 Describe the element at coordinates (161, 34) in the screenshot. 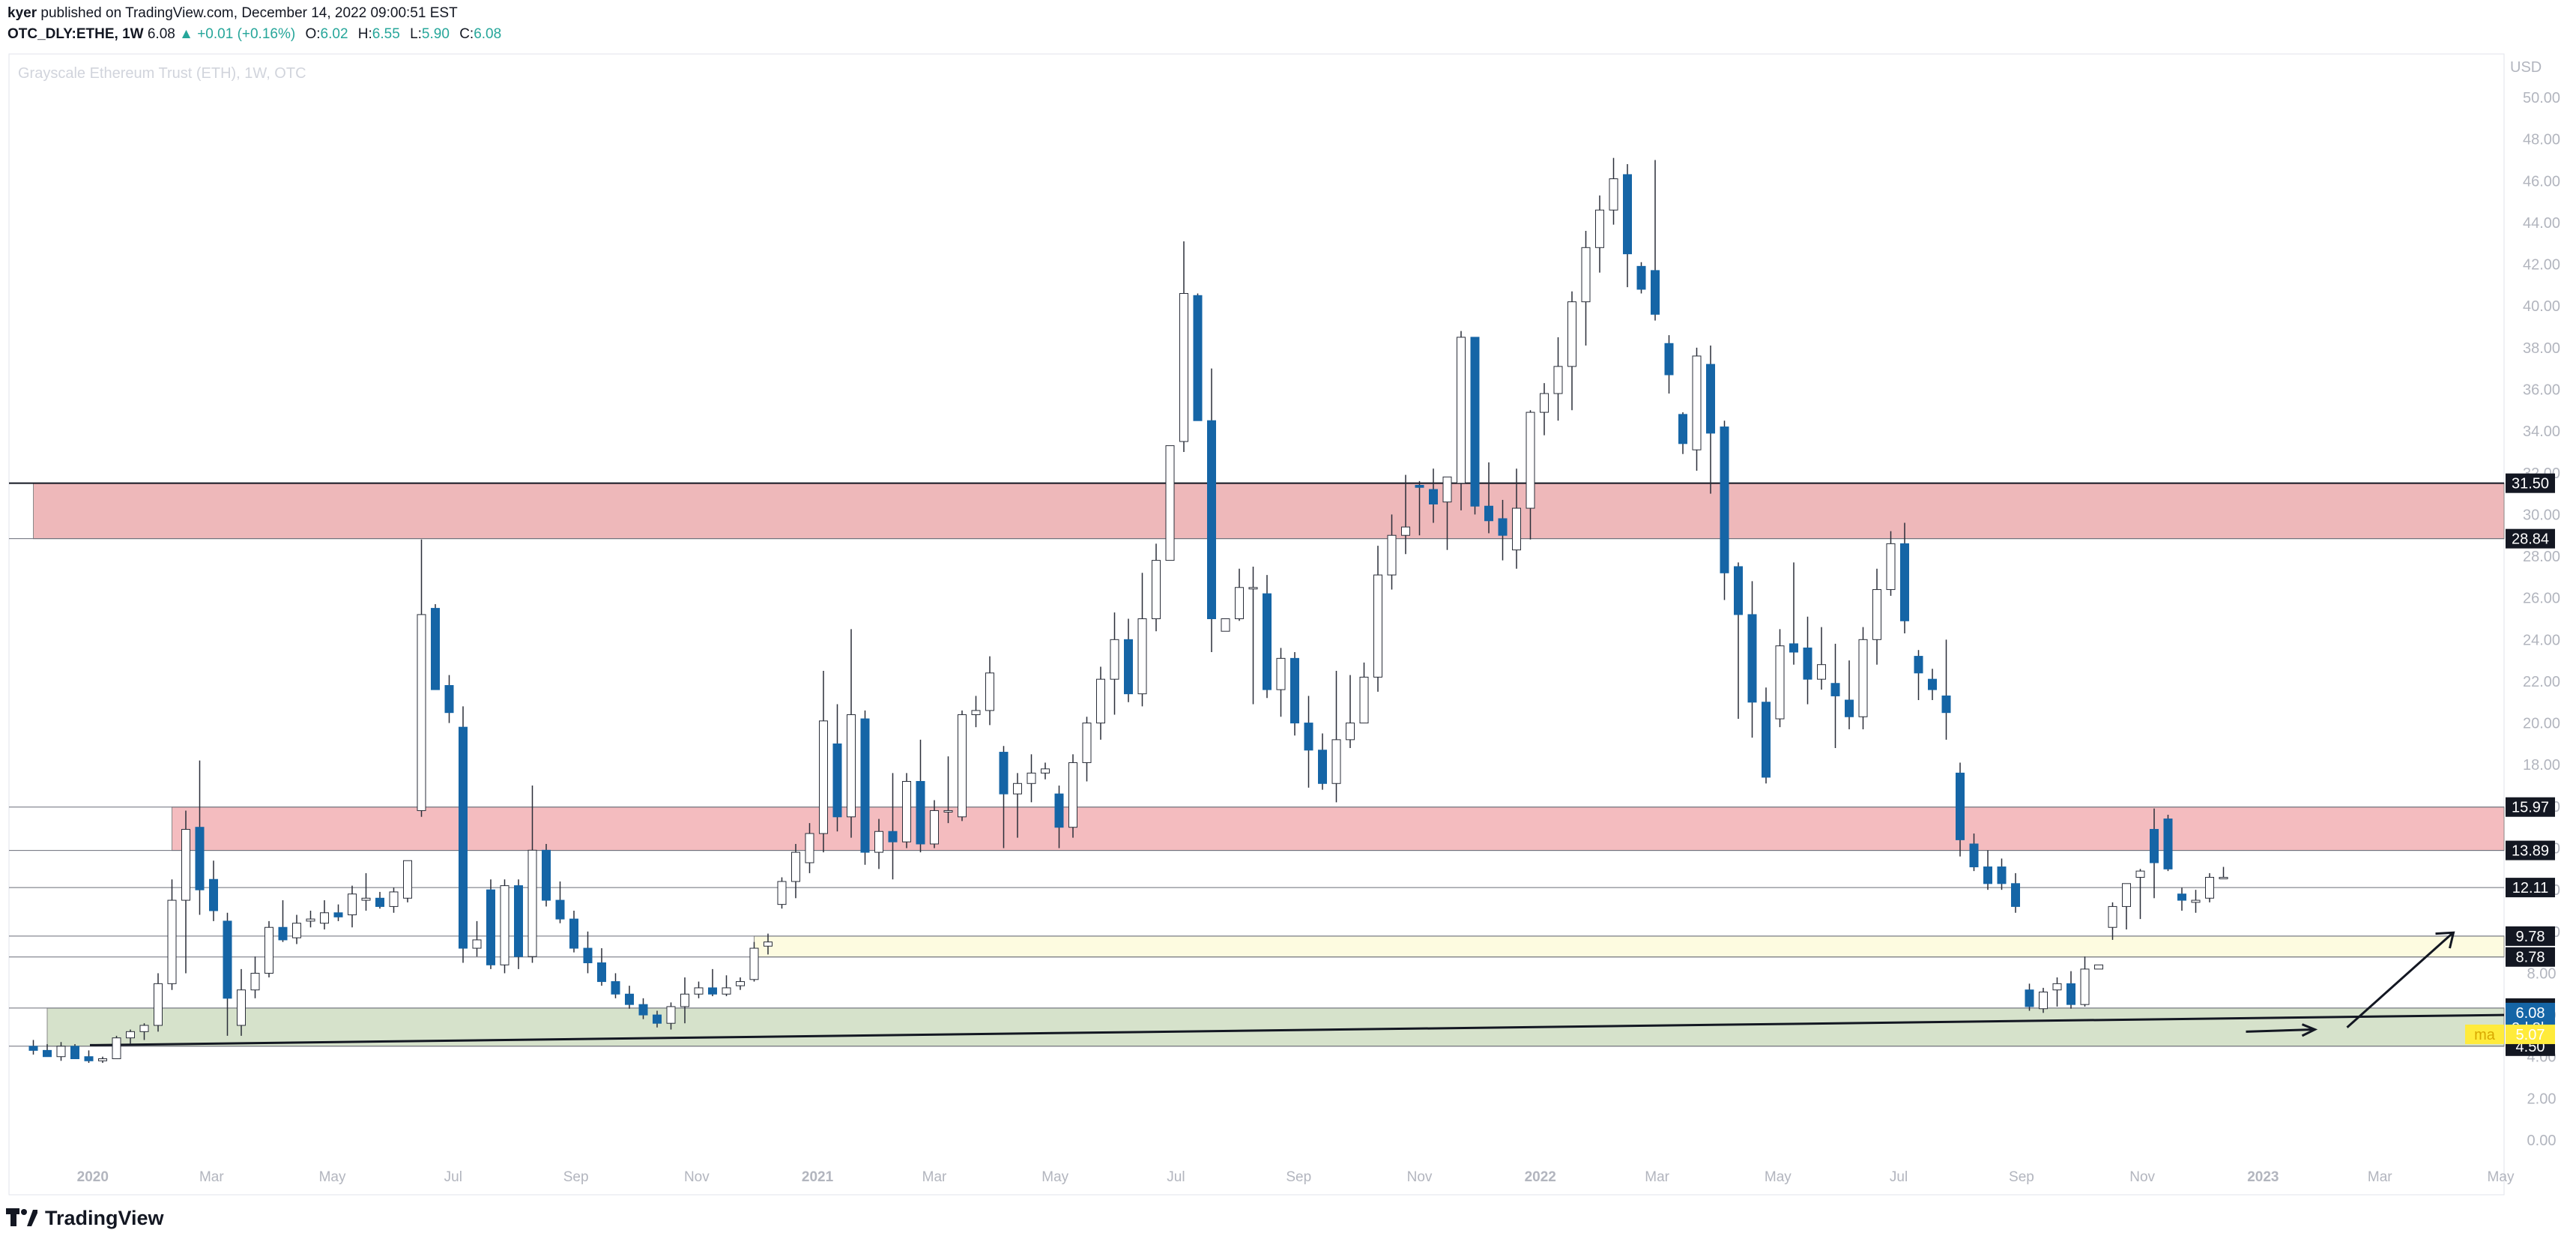

I see `last-price: 6.08` at that location.